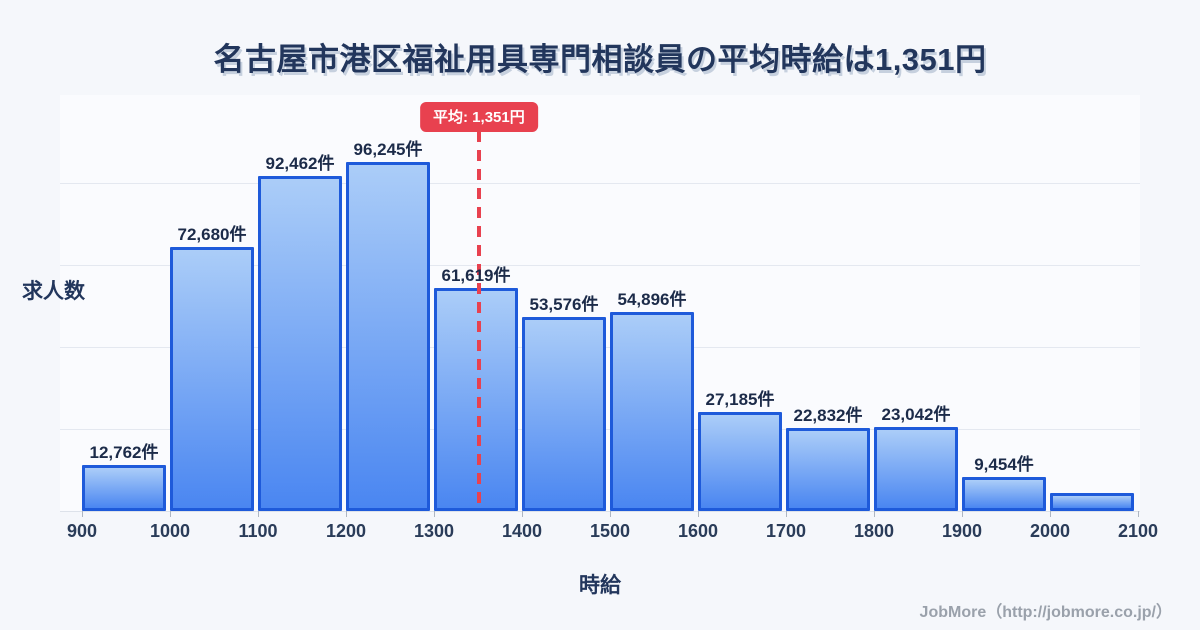 Image resolution: width=1200 pixels, height=630 pixels. Describe the element at coordinates (346, 531) in the screenshot. I see `x-tick-label: 1200` at that location.